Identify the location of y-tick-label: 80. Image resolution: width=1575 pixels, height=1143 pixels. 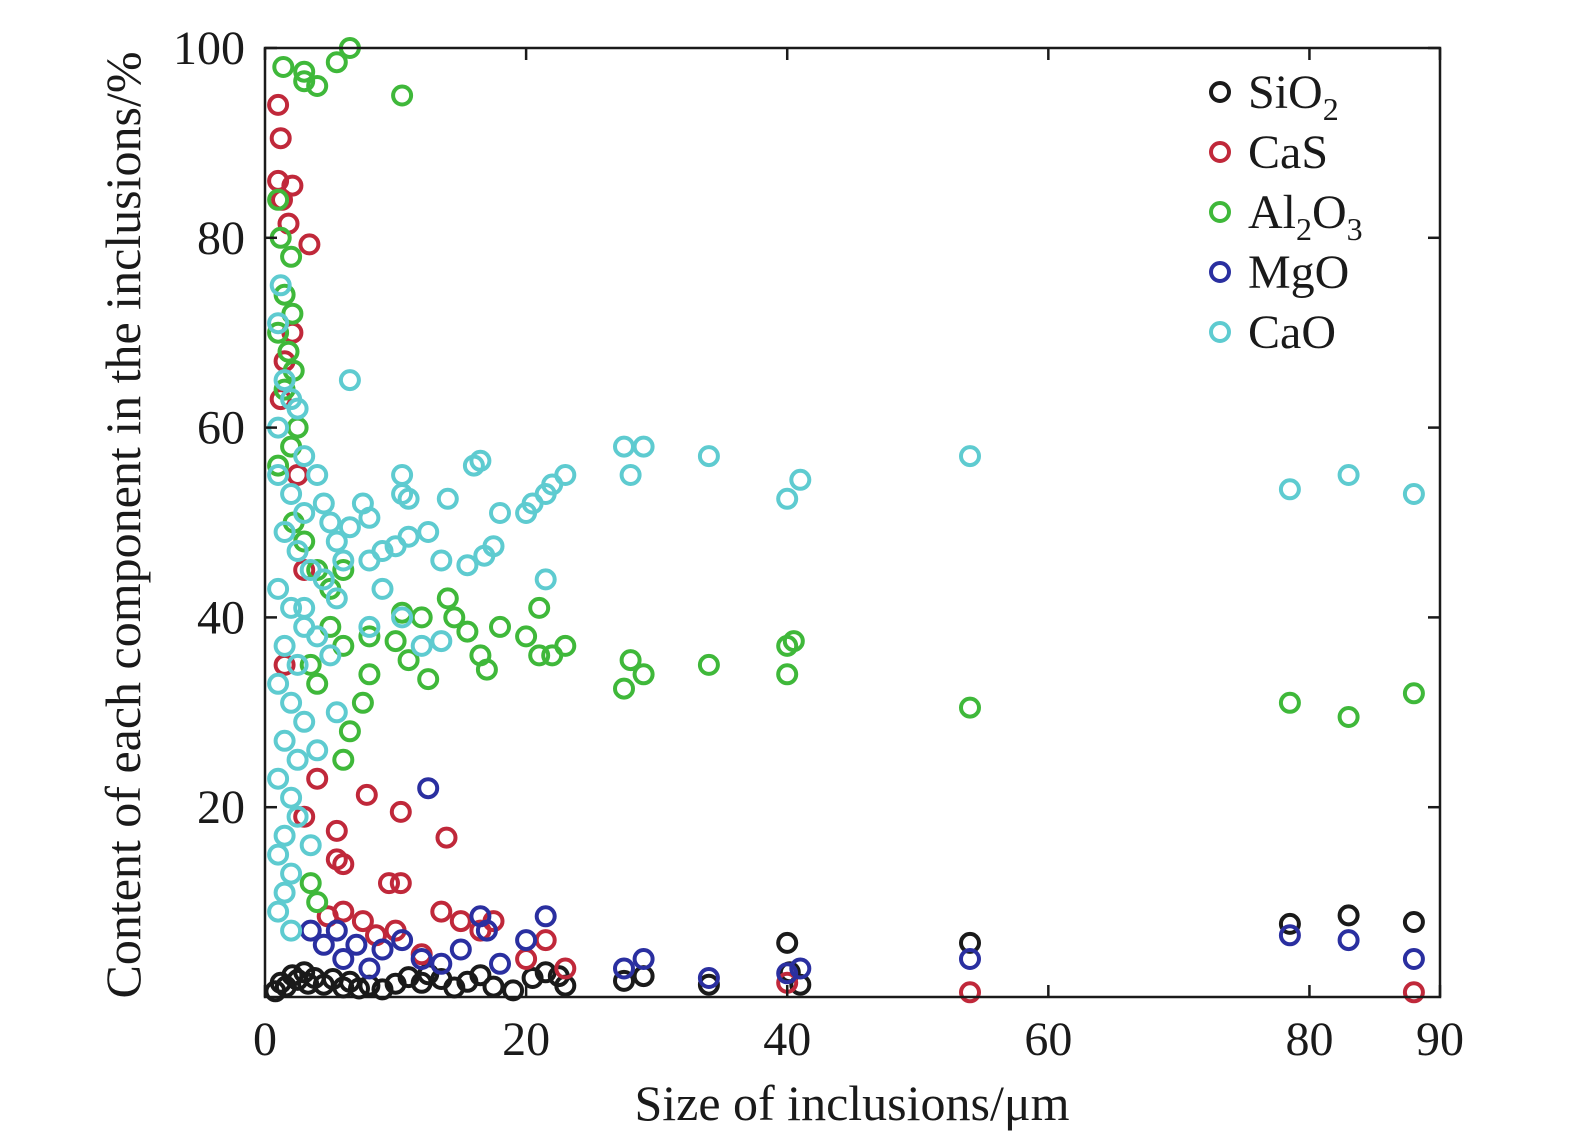
(221, 238).